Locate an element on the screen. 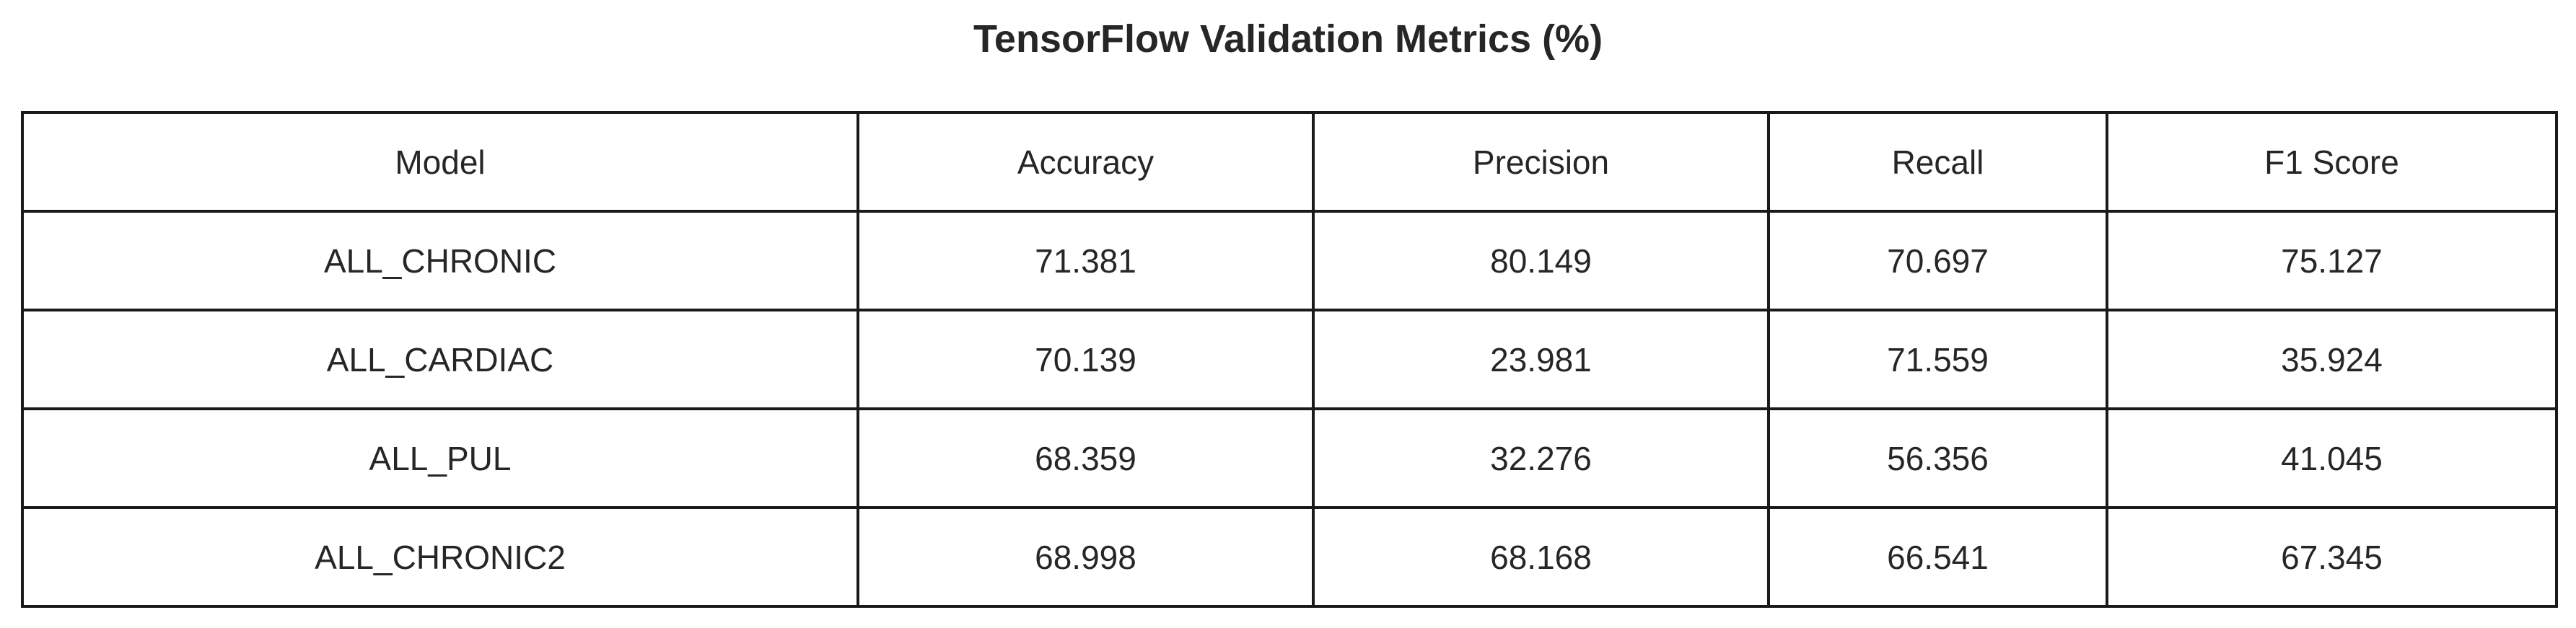 The height and width of the screenshot is (628, 2576). cell-model: ALL_CHRONIC2 is located at coordinates (440, 557).